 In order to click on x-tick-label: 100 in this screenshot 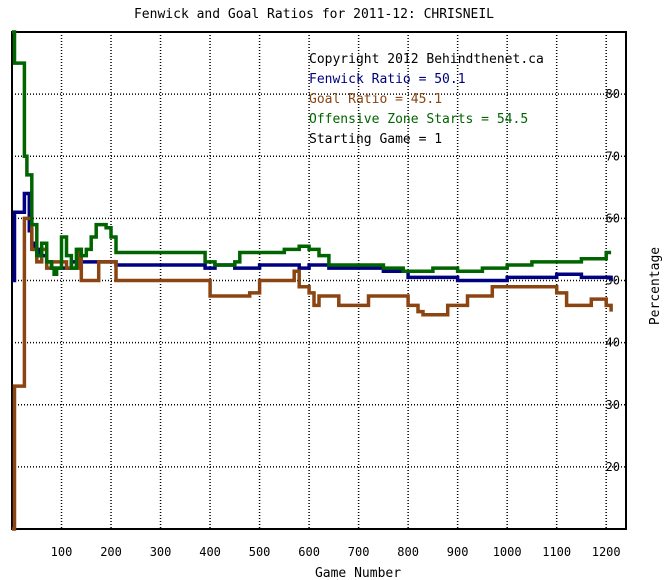, I will do `click(62, 552)`.